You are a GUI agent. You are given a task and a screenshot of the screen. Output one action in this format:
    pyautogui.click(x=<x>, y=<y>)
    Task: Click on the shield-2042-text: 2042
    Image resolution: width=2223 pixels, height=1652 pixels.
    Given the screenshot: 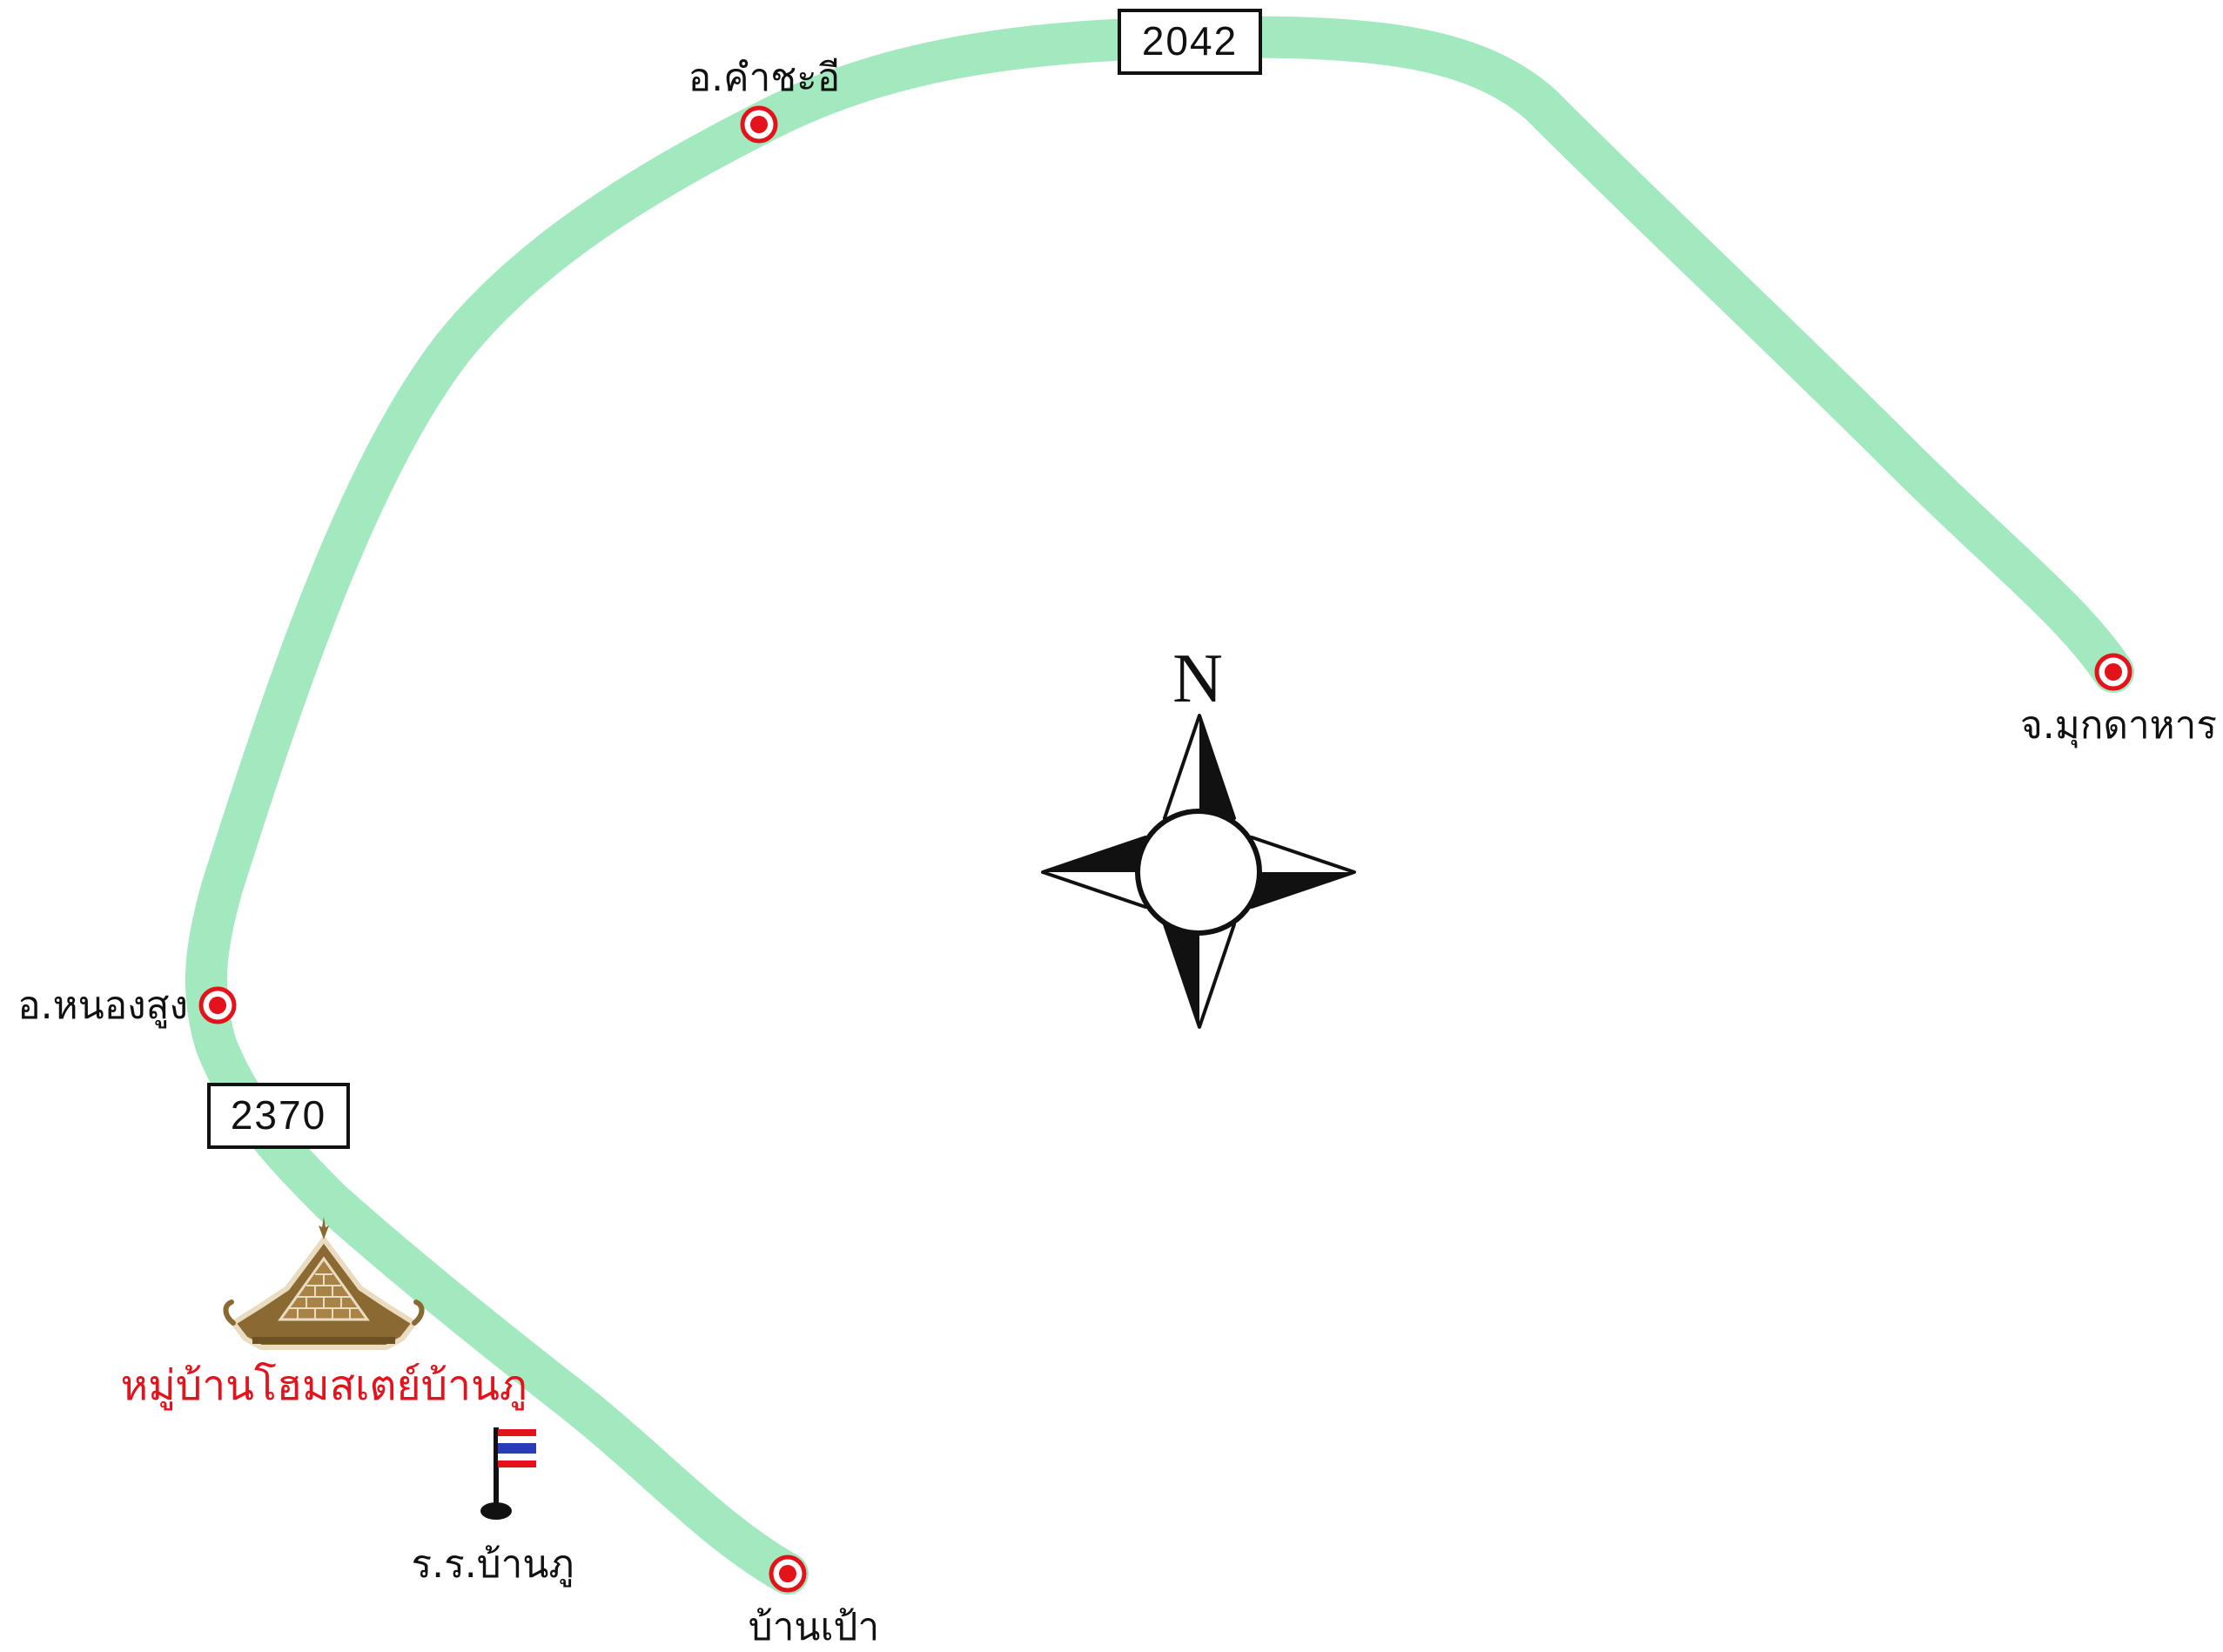 What is the action you would take?
    pyautogui.click(x=1190, y=41)
    